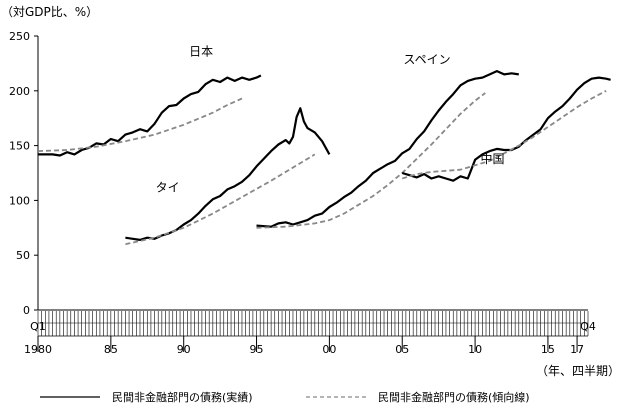  Describe the element at coordinates (578, 371) in the screenshot. I see `x-unit-label: （年、四半期）` at that location.